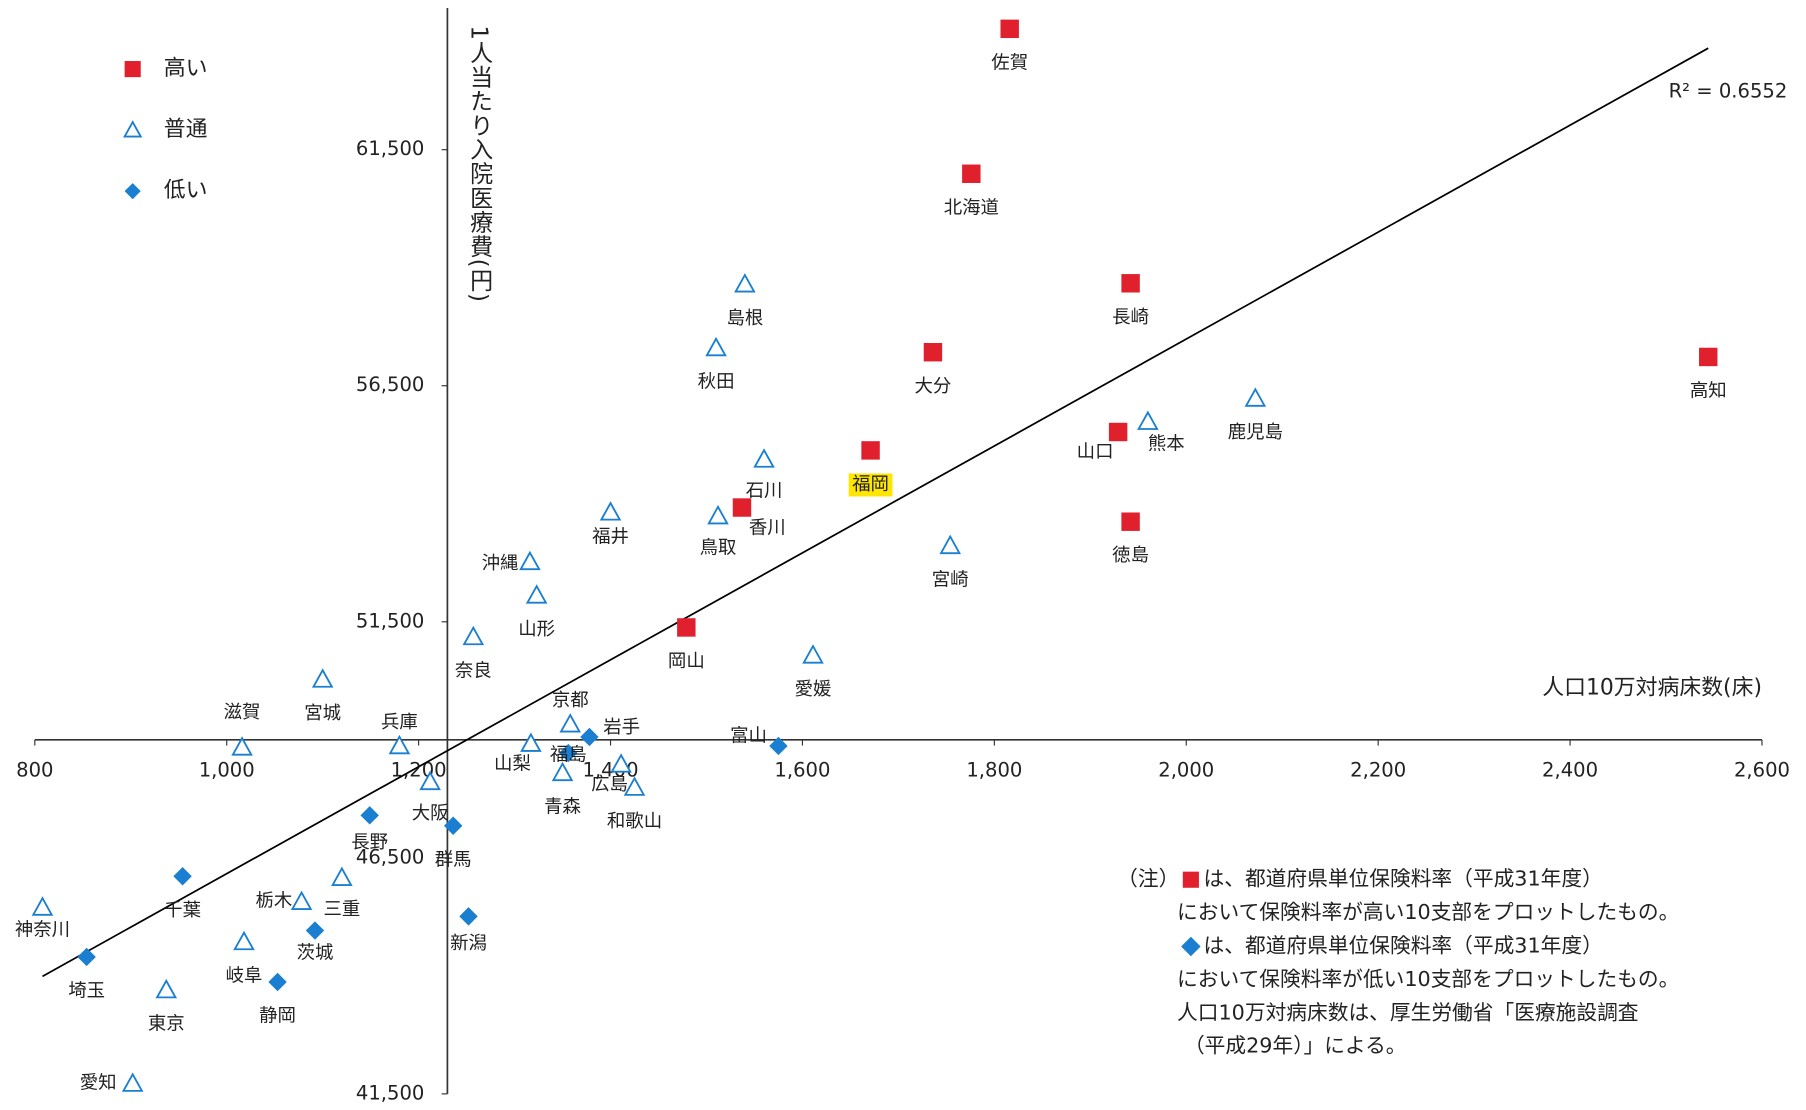  Describe the element at coordinates (1708, 390) in the screenshot. I see `point-label: 高知` at that location.